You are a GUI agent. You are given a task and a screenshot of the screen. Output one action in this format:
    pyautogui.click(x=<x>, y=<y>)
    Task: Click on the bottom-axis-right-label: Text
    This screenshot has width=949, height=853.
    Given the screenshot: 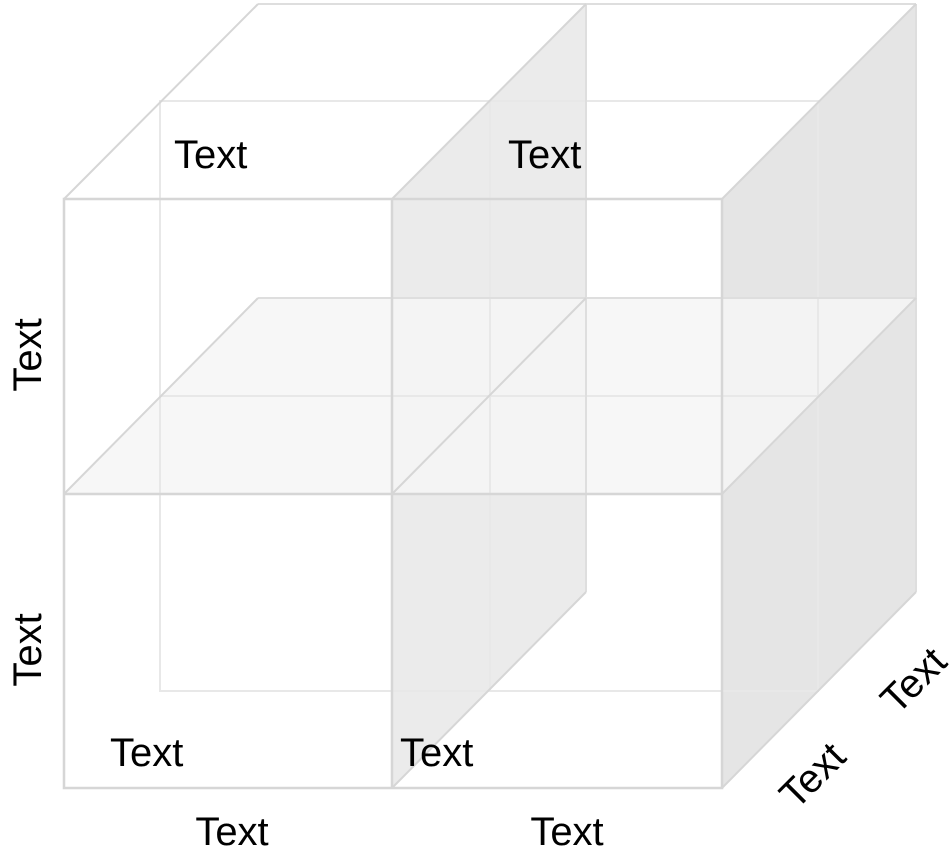 What is the action you would take?
    pyautogui.click(x=566, y=831)
    